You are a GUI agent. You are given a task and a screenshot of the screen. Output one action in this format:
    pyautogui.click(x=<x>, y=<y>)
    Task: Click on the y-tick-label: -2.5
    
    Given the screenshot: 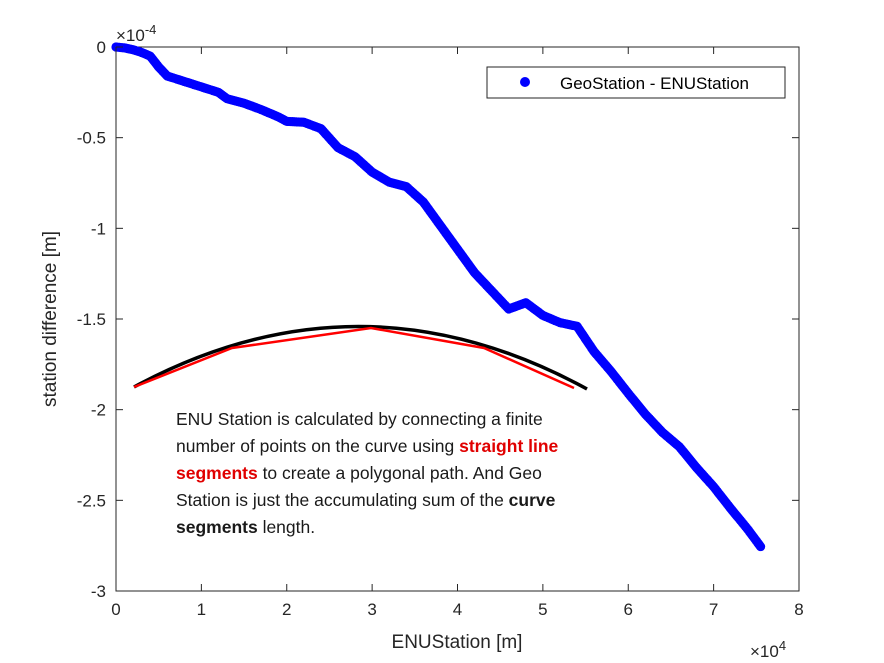 What is the action you would take?
    pyautogui.click(x=91, y=500)
    